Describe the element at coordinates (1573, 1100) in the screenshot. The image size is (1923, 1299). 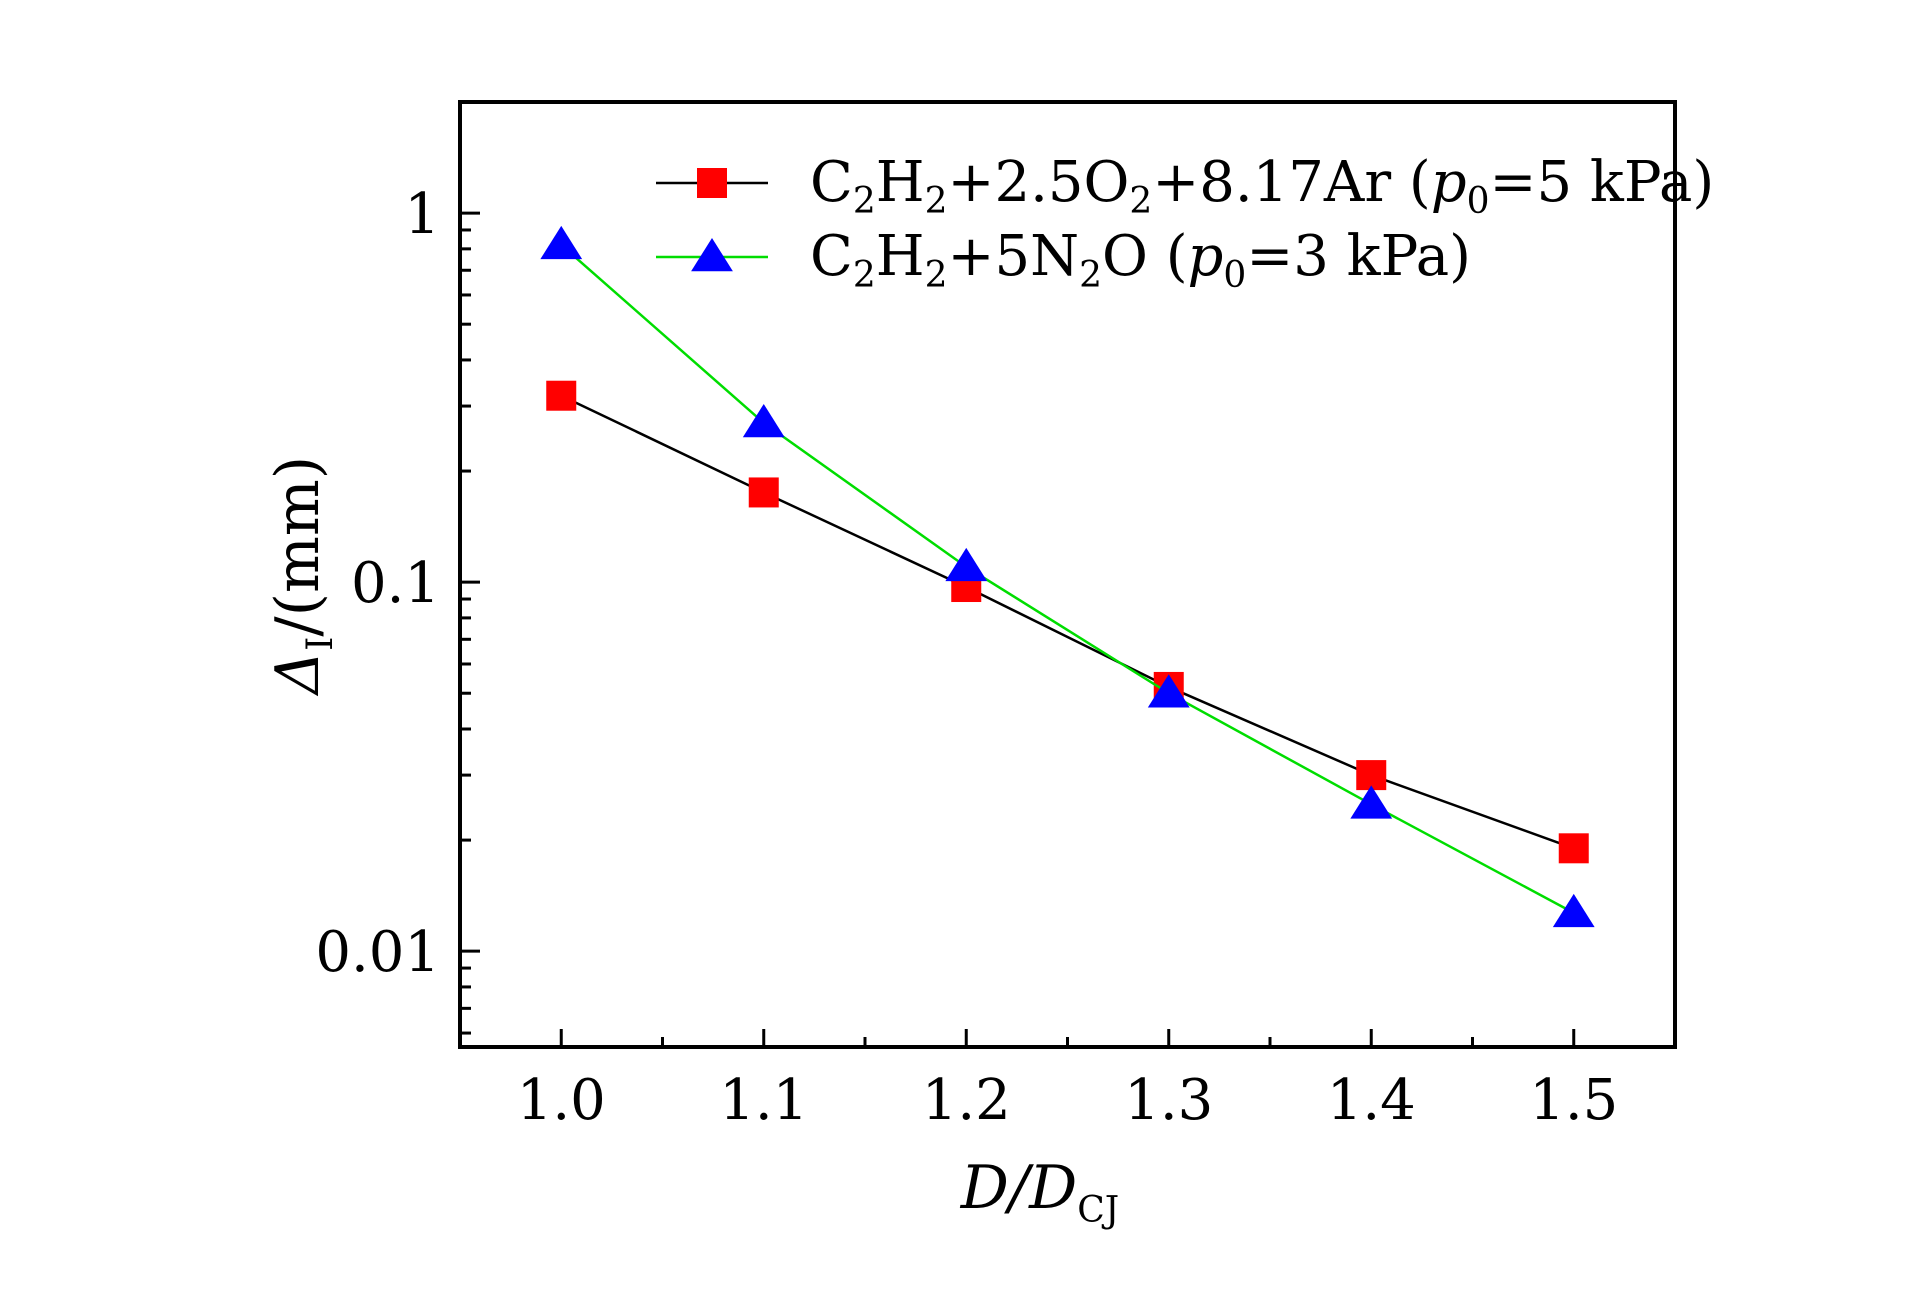
I see `x-tick-label: 1.5` at that location.